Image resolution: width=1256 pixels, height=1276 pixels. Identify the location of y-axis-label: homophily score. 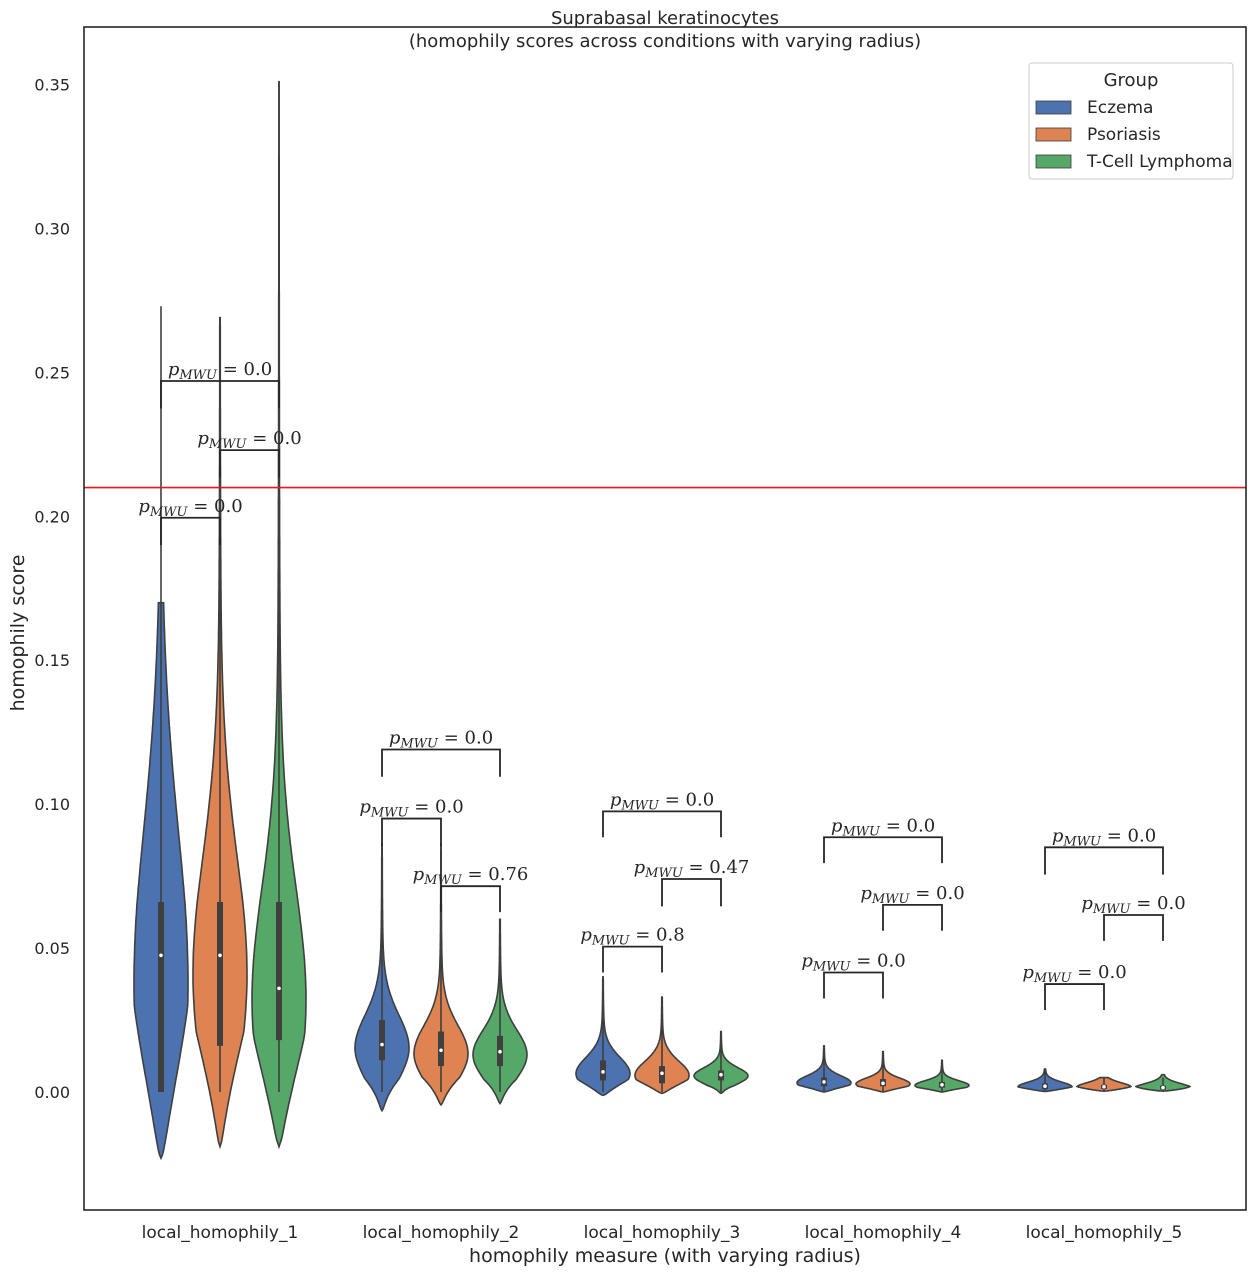
(18, 633).